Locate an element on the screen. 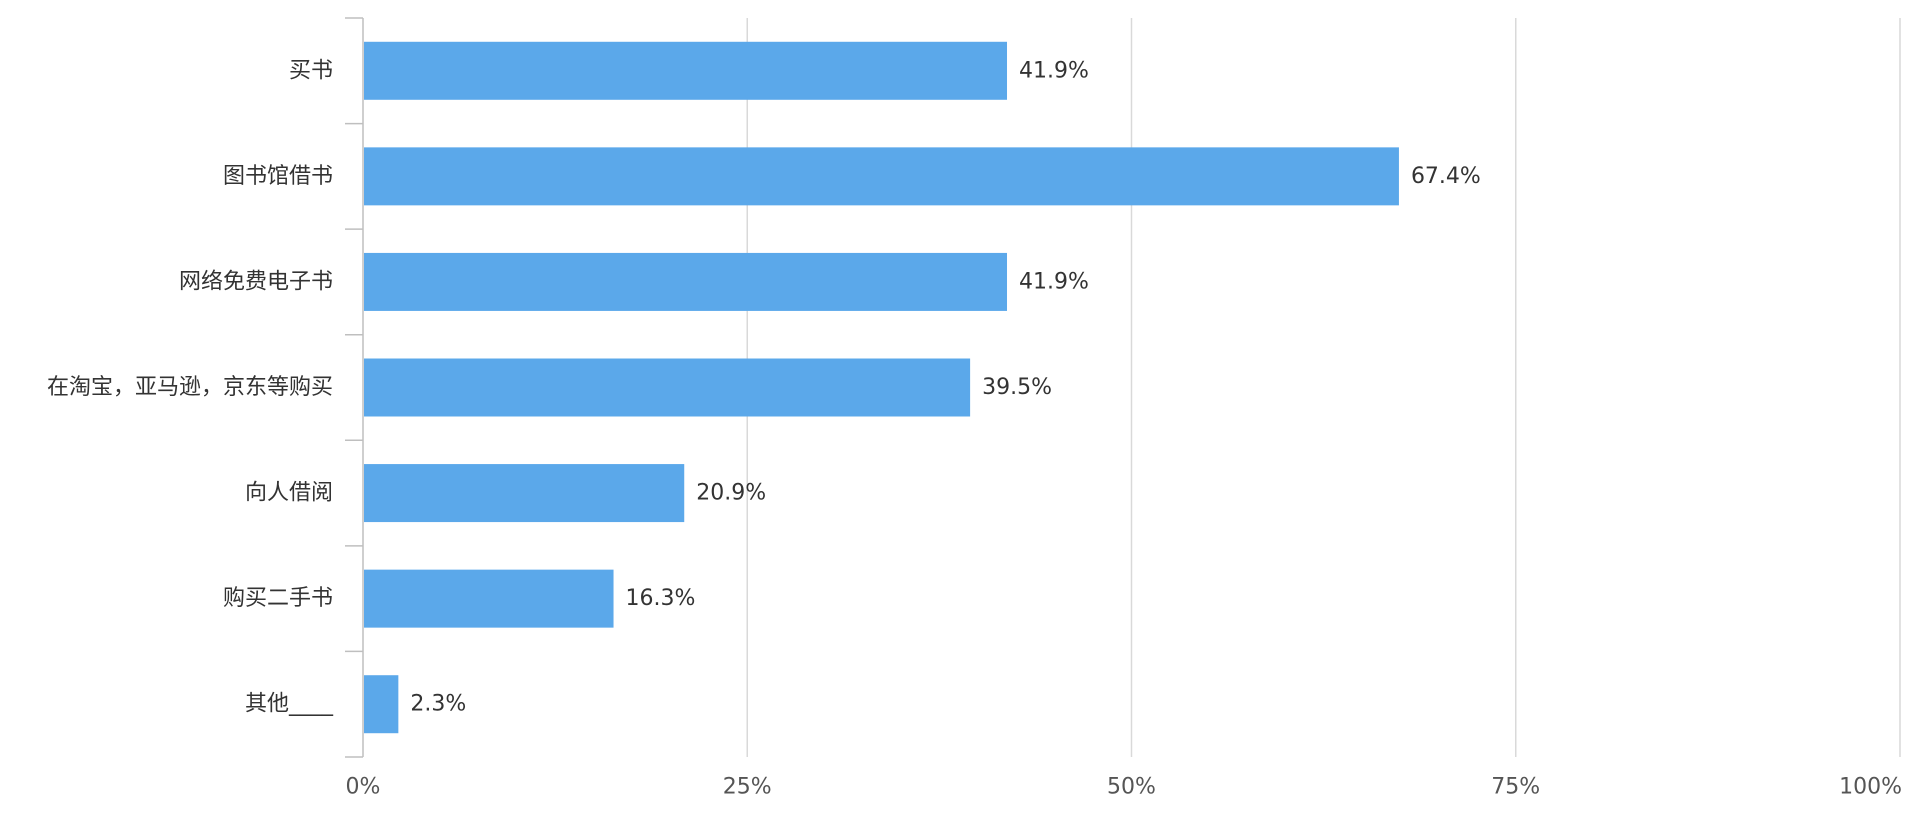 This screenshot has width=1920, height=830. data-label-5: 16.3% is located at coordinates (661, 598).